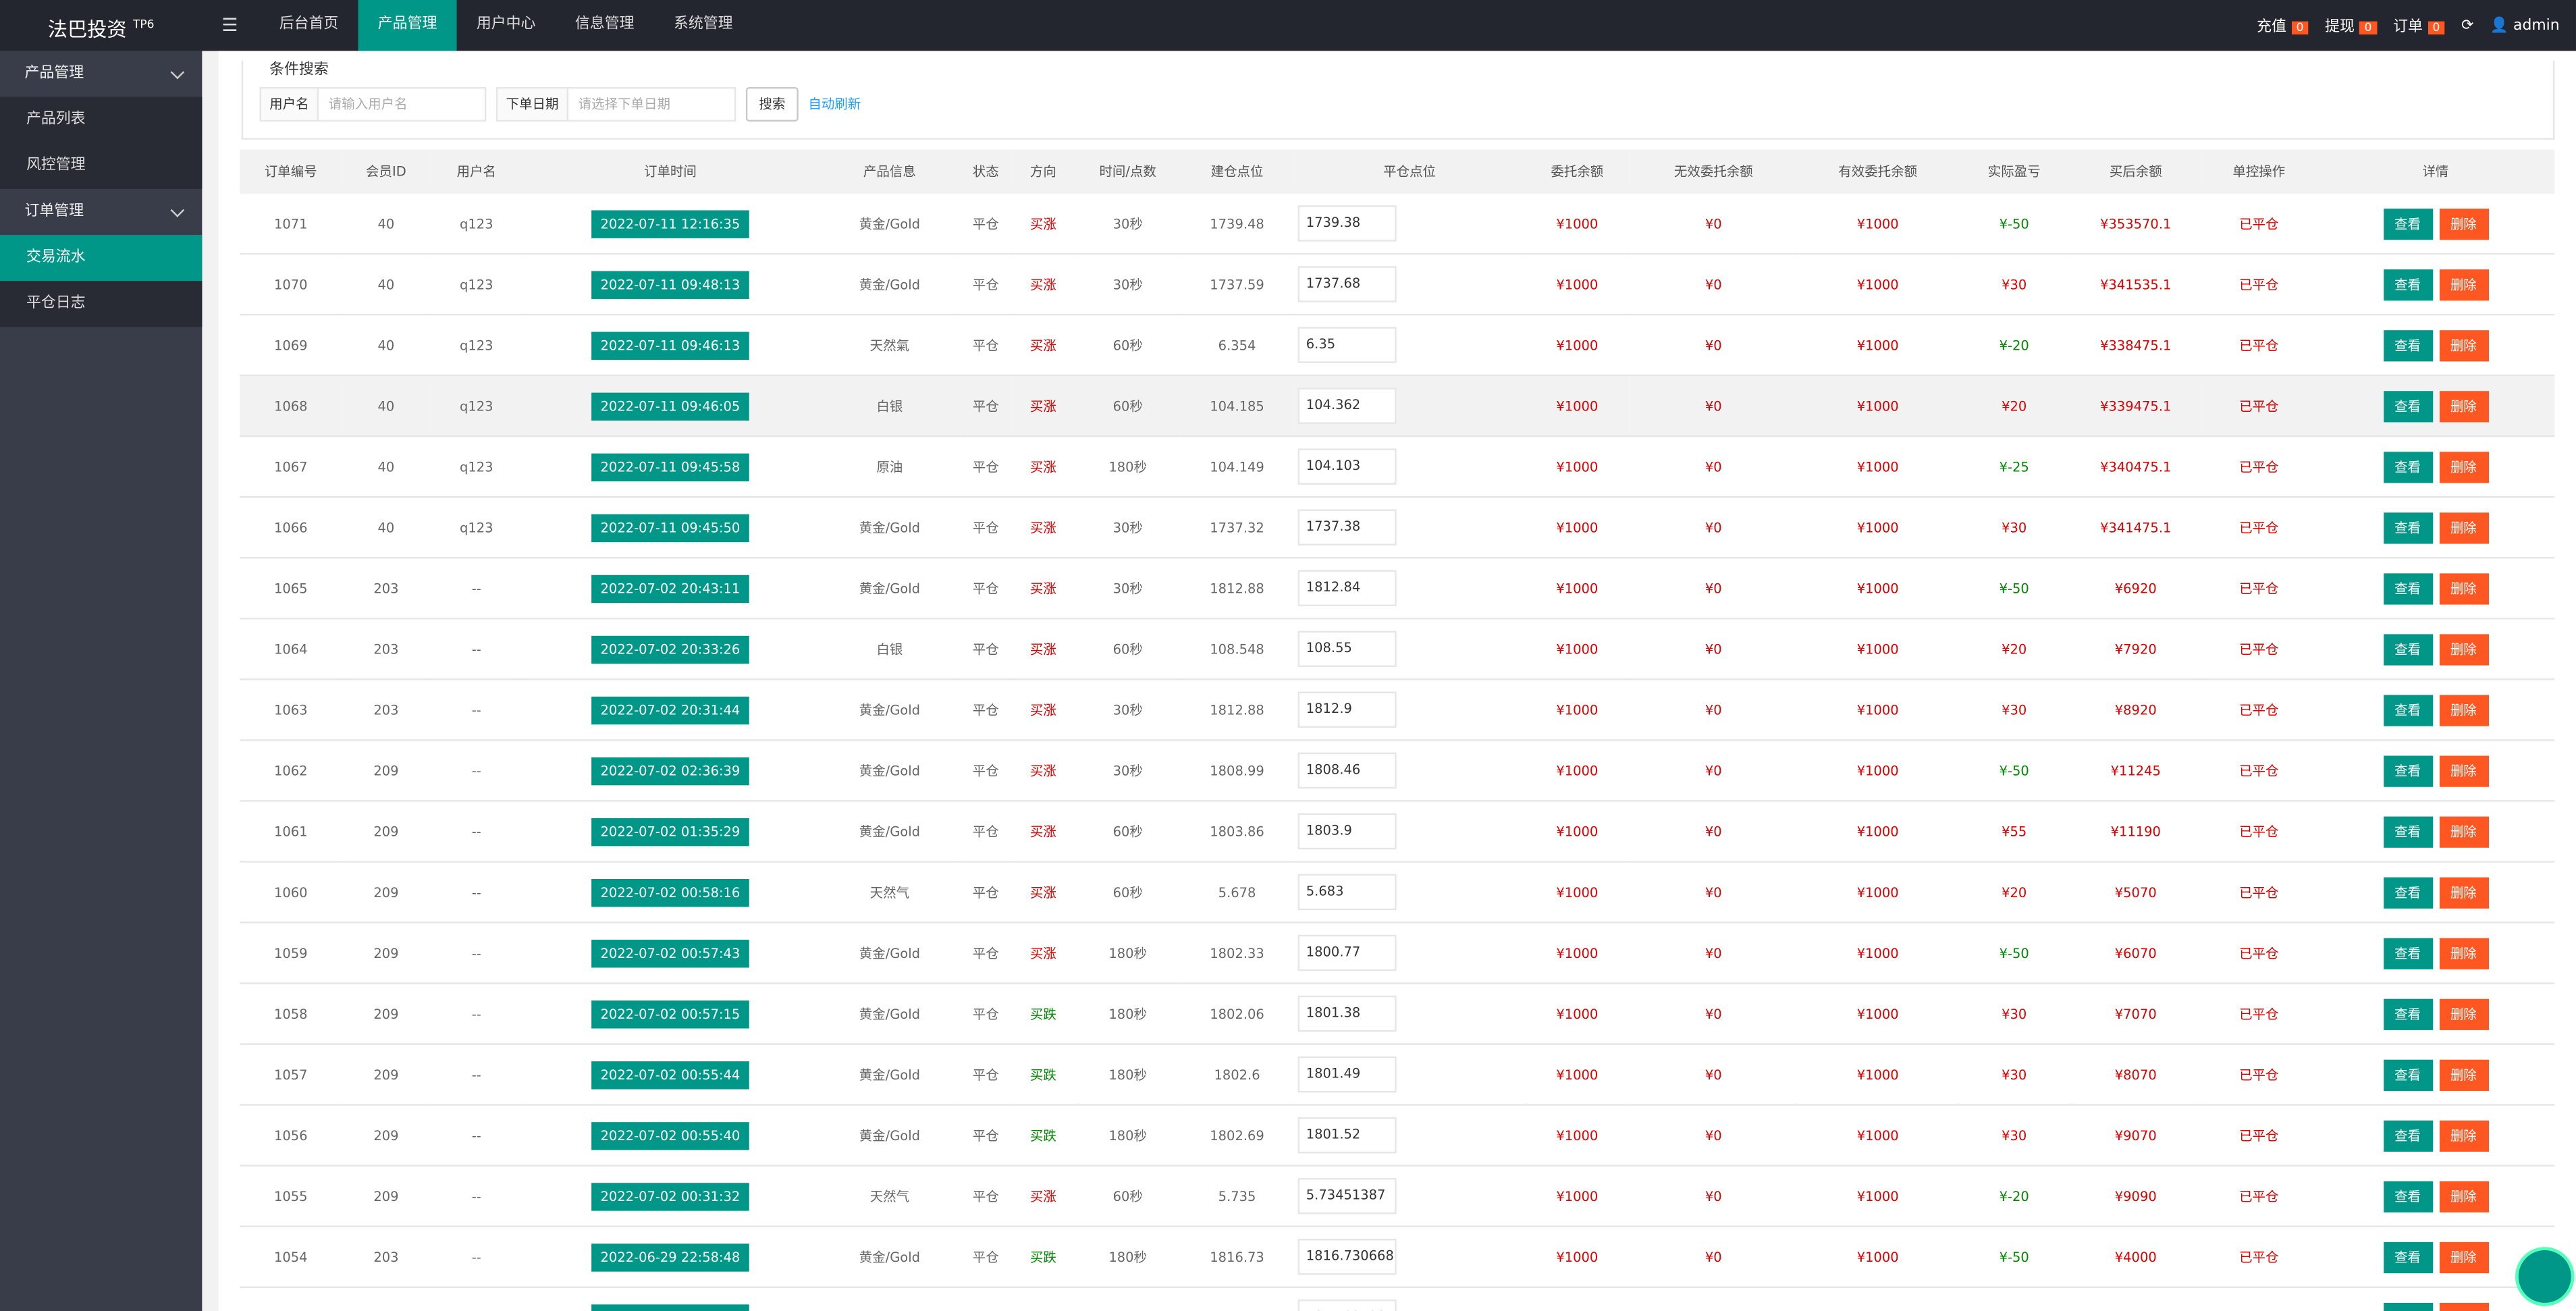  What do you see at coordinates (1347, 1074) in the screenshot?
I see `close-price-input: 1801.49` at bounding box center [1347, 1074].